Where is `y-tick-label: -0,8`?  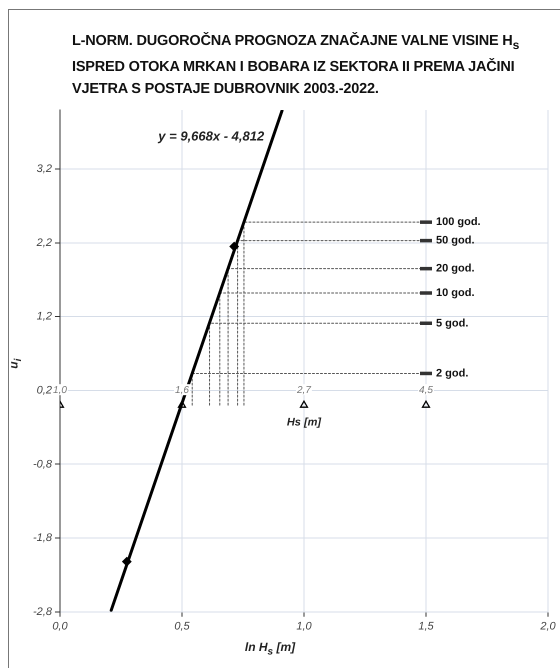
y-tick-label: -0,8 is located at coordinates (42, 464).